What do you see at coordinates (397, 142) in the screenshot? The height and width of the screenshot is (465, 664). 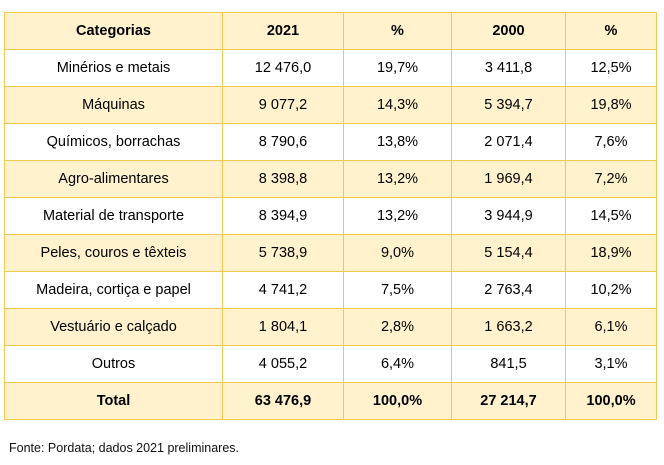 I see `pct-2021-cell: 13,8%` at bounding box center [397, 142].